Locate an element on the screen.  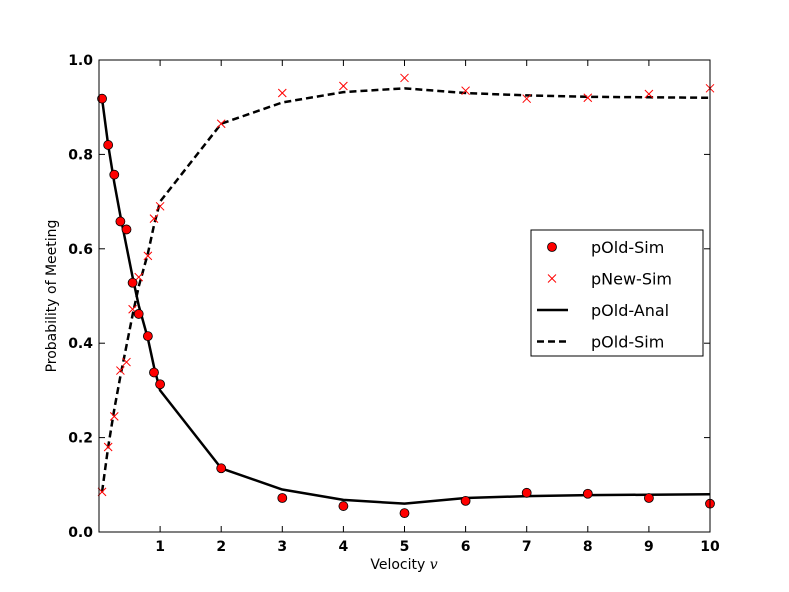
legend-box is located at coordinates (617, 293).